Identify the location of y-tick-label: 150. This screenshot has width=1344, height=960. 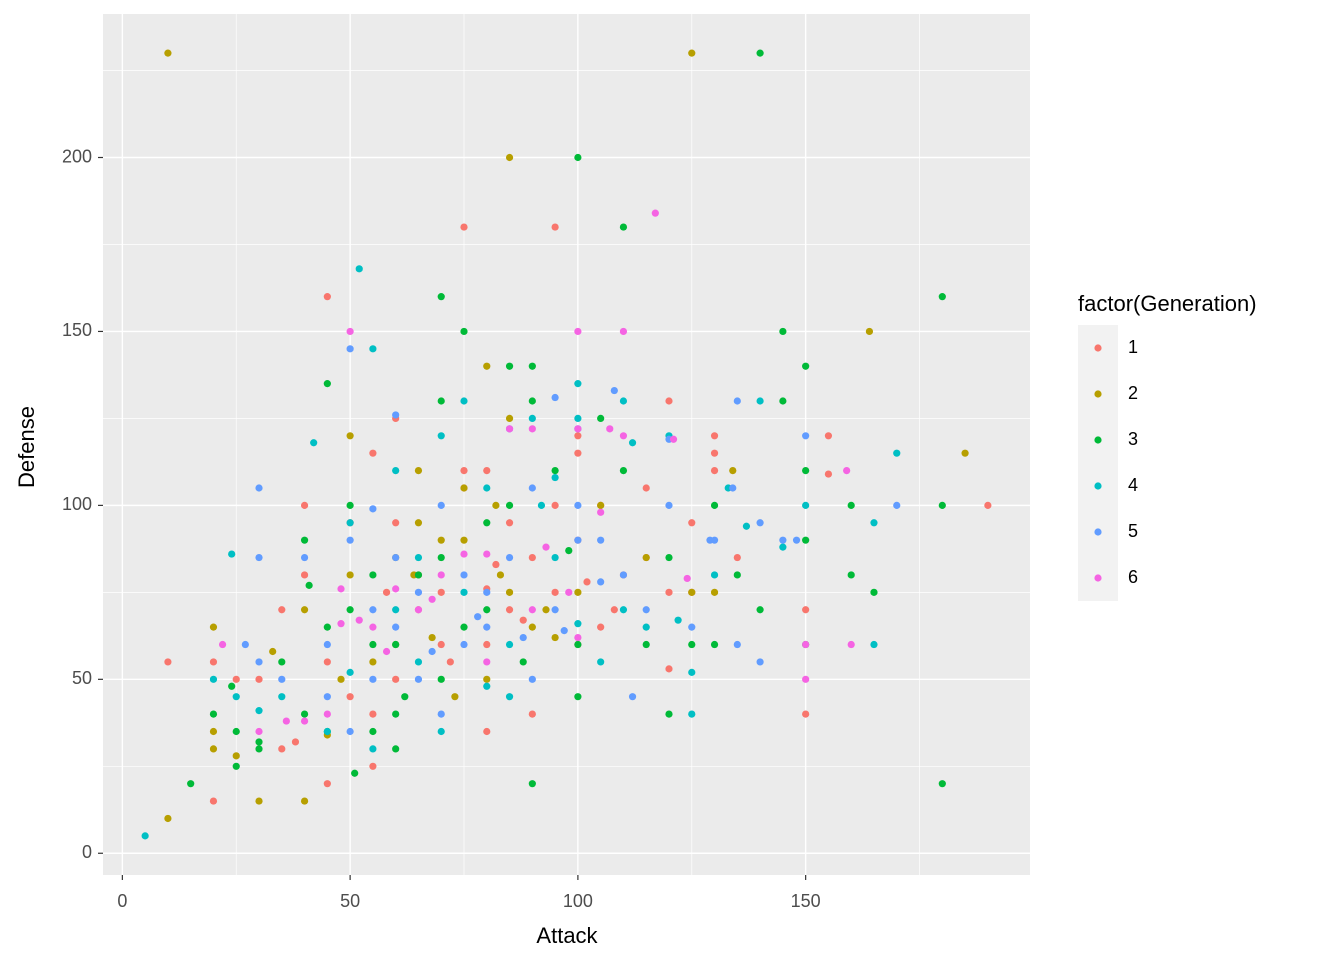
(77, 330).